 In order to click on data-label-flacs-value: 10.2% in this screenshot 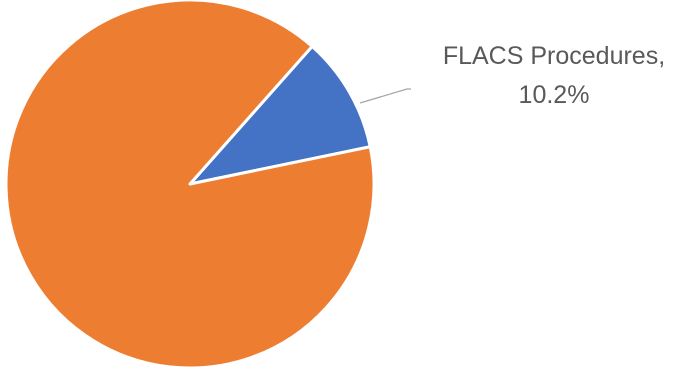, I will do `click(554, 95)`.